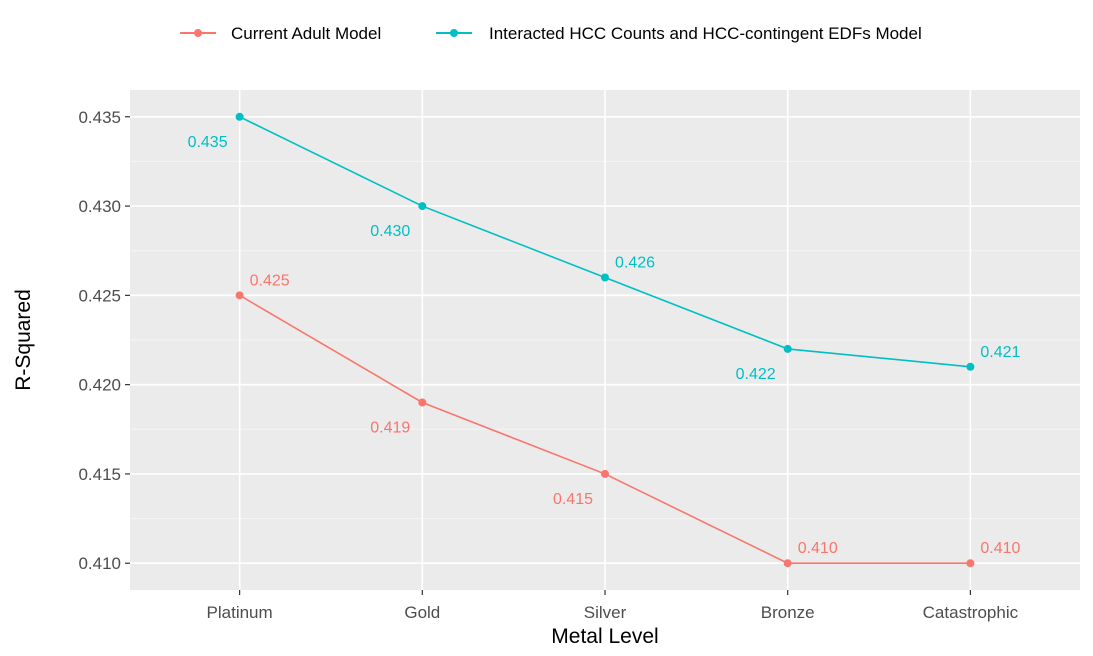 The width and height of the screenshot is (1093, 656). I want to click on y-tick-label: 0.420, so click(99, 385).